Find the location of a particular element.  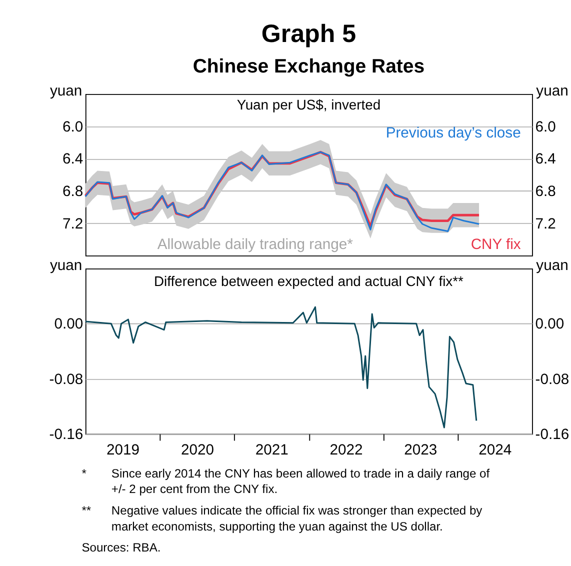

annotation: Allowable daily trading range* is located at coordinates (255, 245).